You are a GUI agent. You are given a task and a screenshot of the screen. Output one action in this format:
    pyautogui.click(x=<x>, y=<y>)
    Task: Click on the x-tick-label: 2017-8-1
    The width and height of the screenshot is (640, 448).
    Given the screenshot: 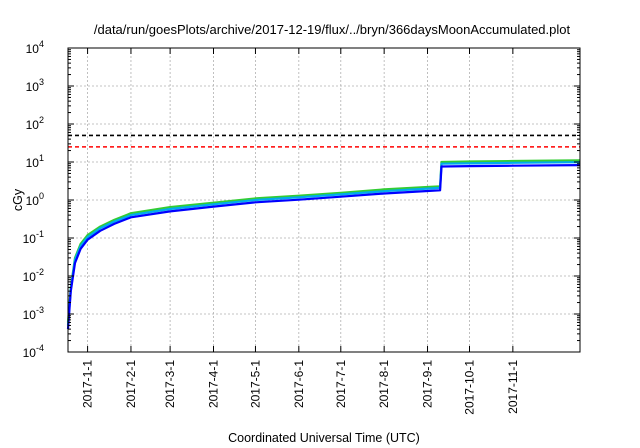 What is the action you would take?
    pyautogui.click(x=384, y=384)
    